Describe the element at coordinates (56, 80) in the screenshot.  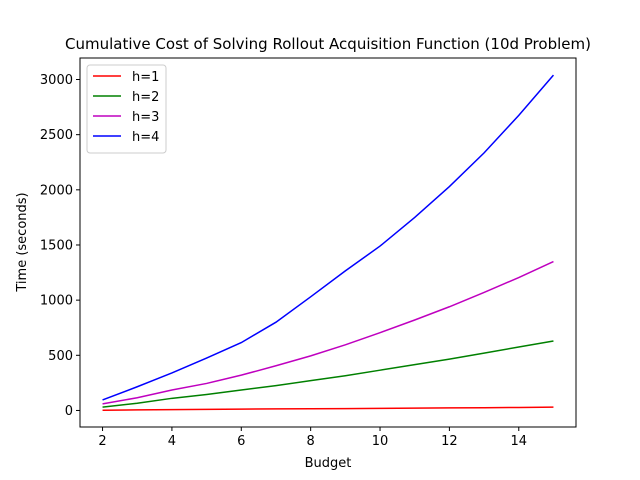
I see `y-tick-label: 3000` at that location.